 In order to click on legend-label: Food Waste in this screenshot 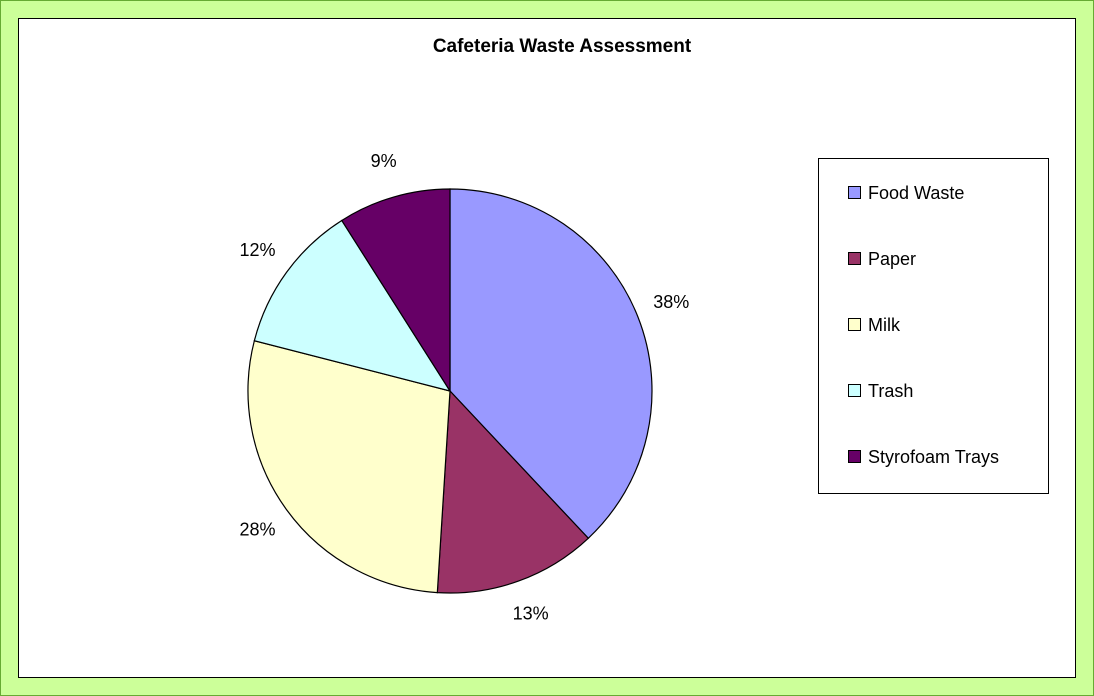, I will do `click(916, 193)`.